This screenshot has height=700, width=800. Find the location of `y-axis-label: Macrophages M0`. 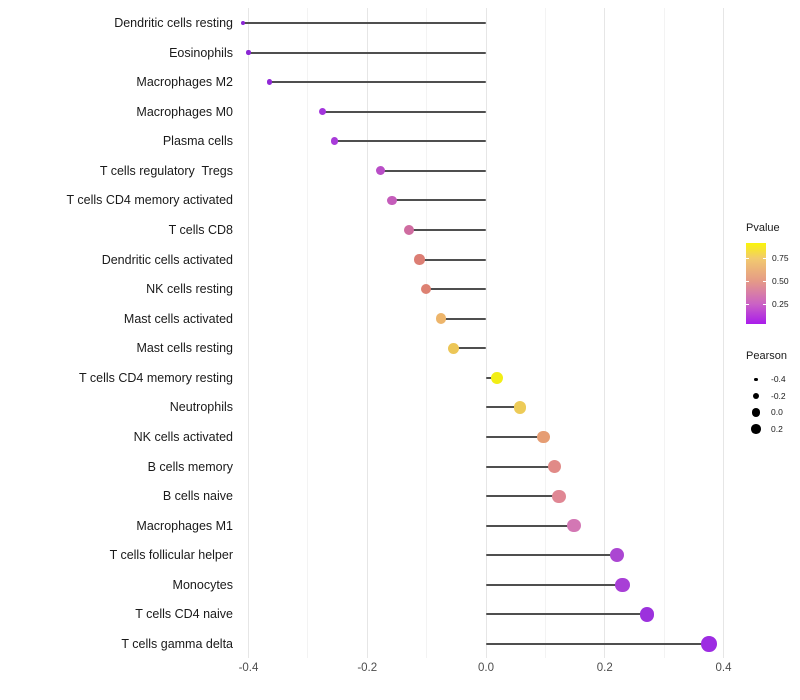

y-axis-label: Macrophages M0 is located at coordinates (184, 111).